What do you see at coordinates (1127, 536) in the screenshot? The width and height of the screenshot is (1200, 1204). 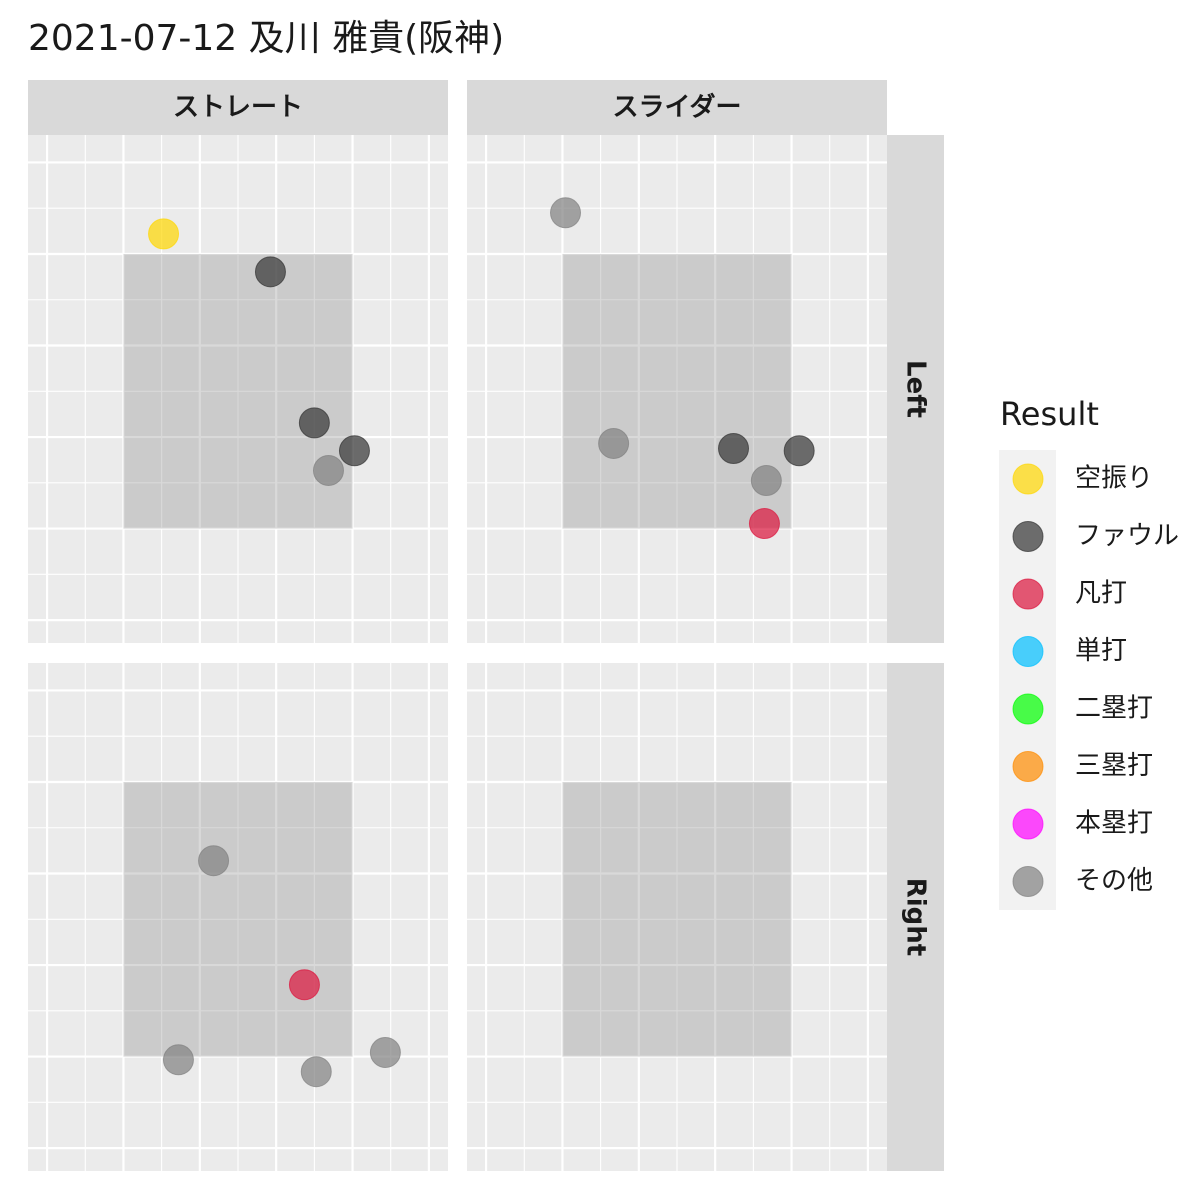 I see `legend-label: ファウル` at bounding box center [1127, 536].